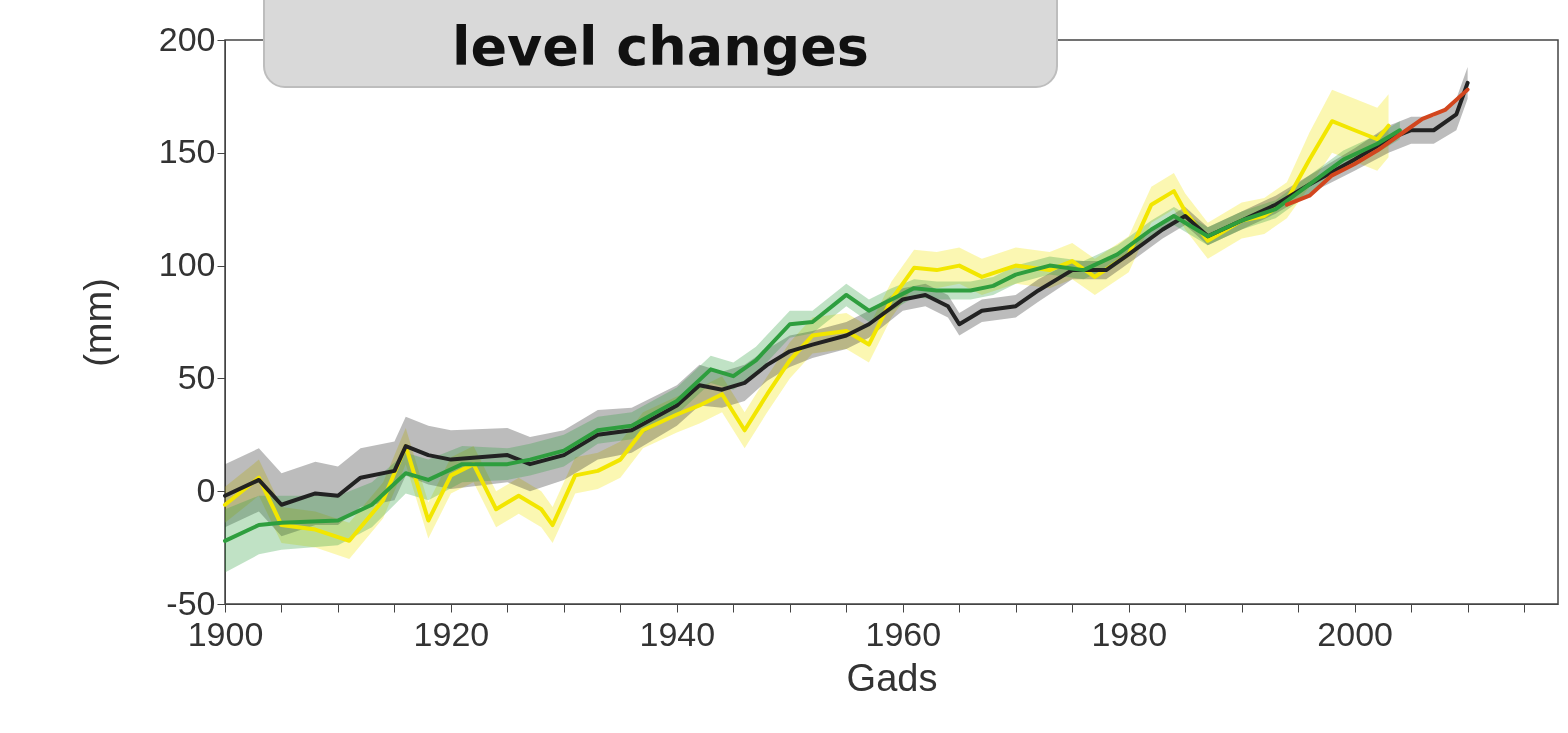  I want to click on x-axis-title: Gads, so click(892, 677).